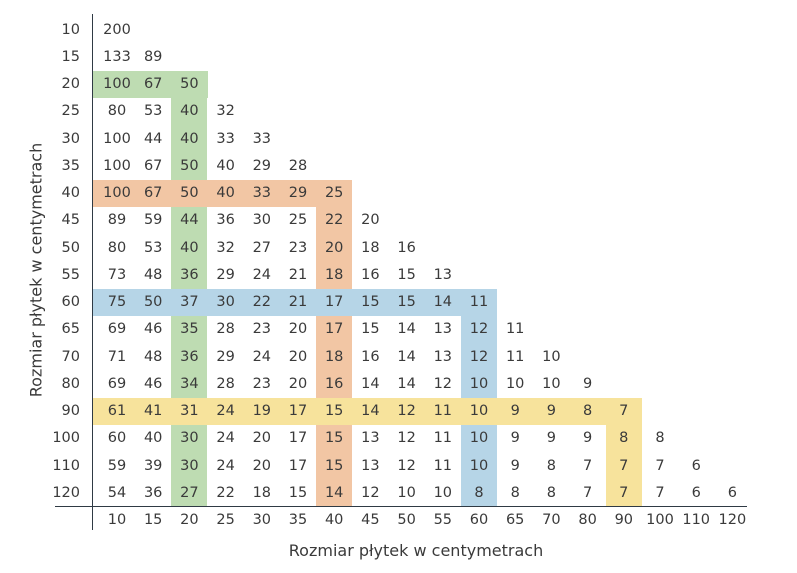  I want to click on table-cell: 54, so click(117, 492).